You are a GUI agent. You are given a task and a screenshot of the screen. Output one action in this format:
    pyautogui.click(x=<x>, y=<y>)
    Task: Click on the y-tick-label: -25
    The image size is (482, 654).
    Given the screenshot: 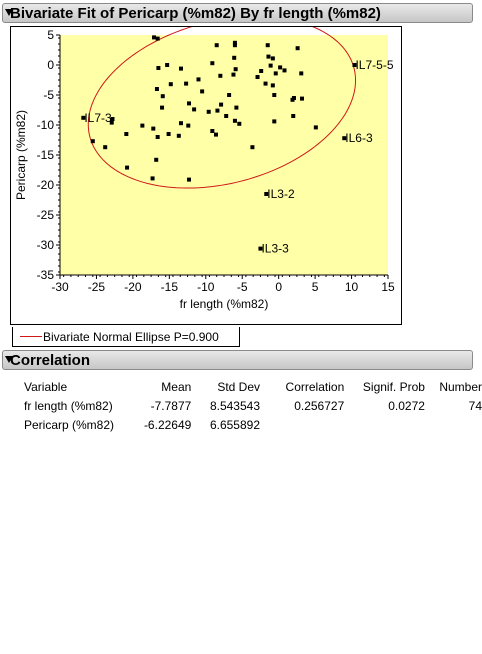 What is the action you would take?
    pyautogui.click(x=46, y=215)
    